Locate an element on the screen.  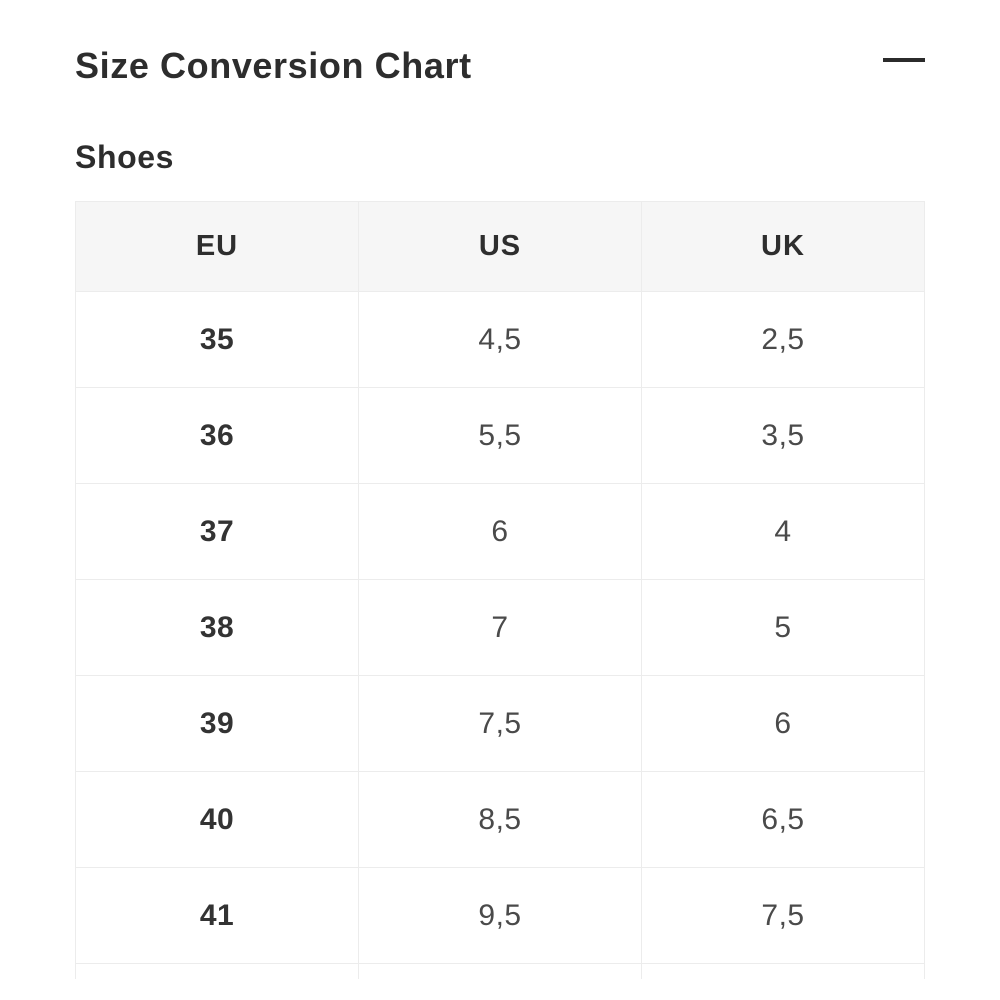
column-header-us: US is located at coordinates (500, 247).